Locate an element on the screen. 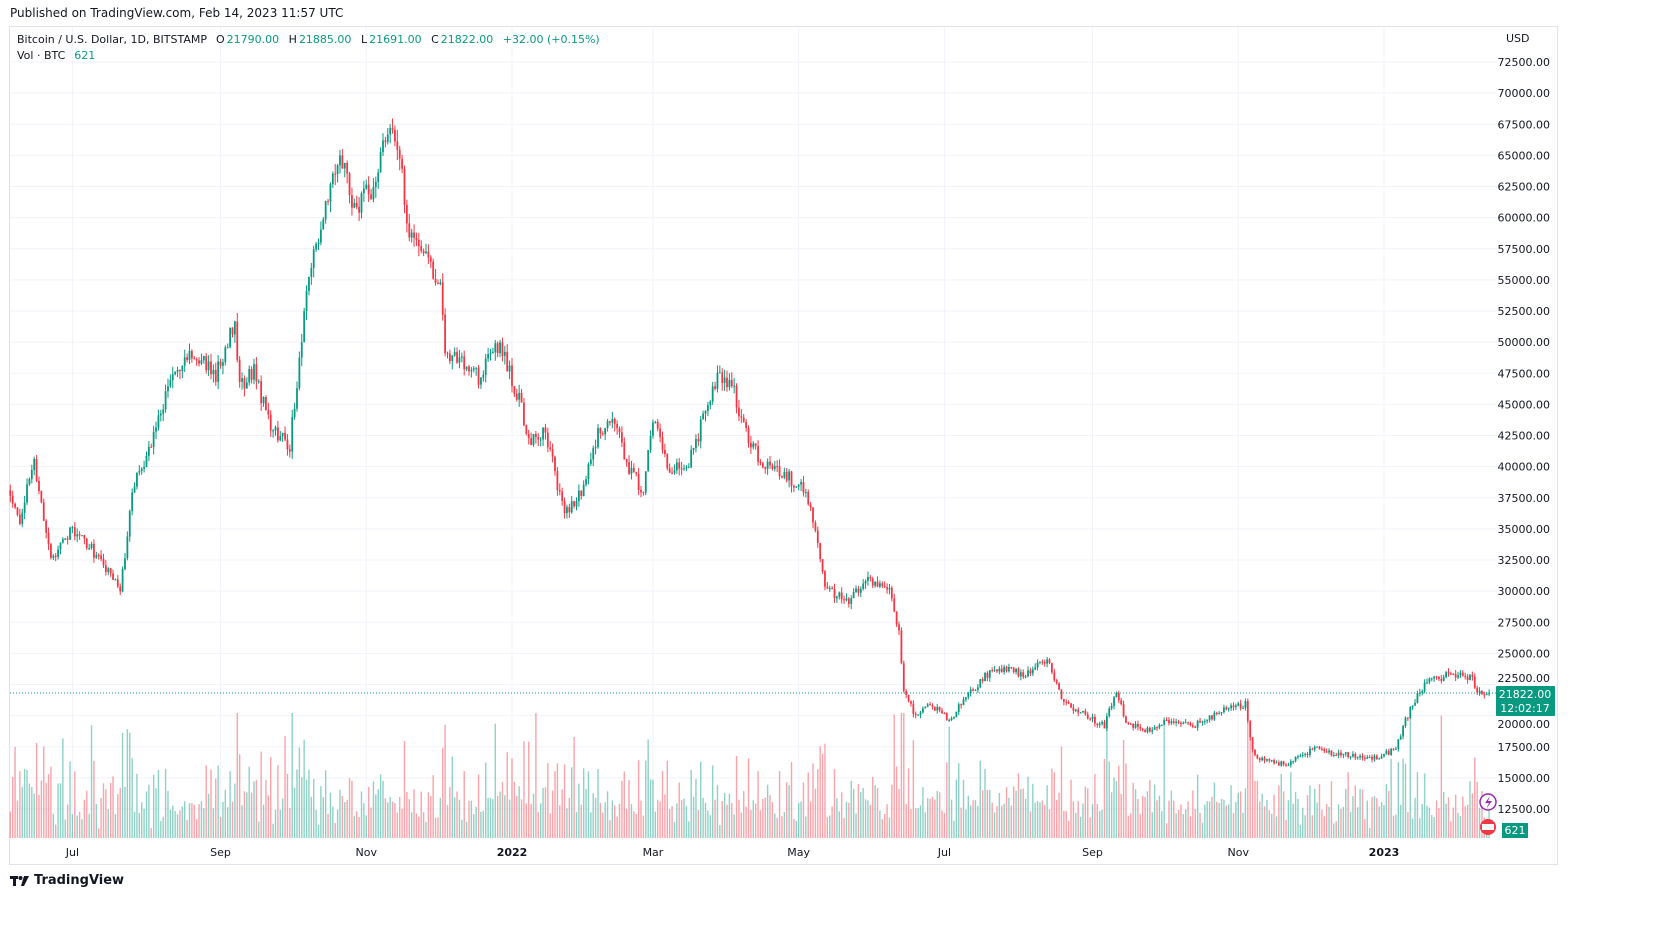  footer-brand: TradingView is located at coordinates (67, 880).